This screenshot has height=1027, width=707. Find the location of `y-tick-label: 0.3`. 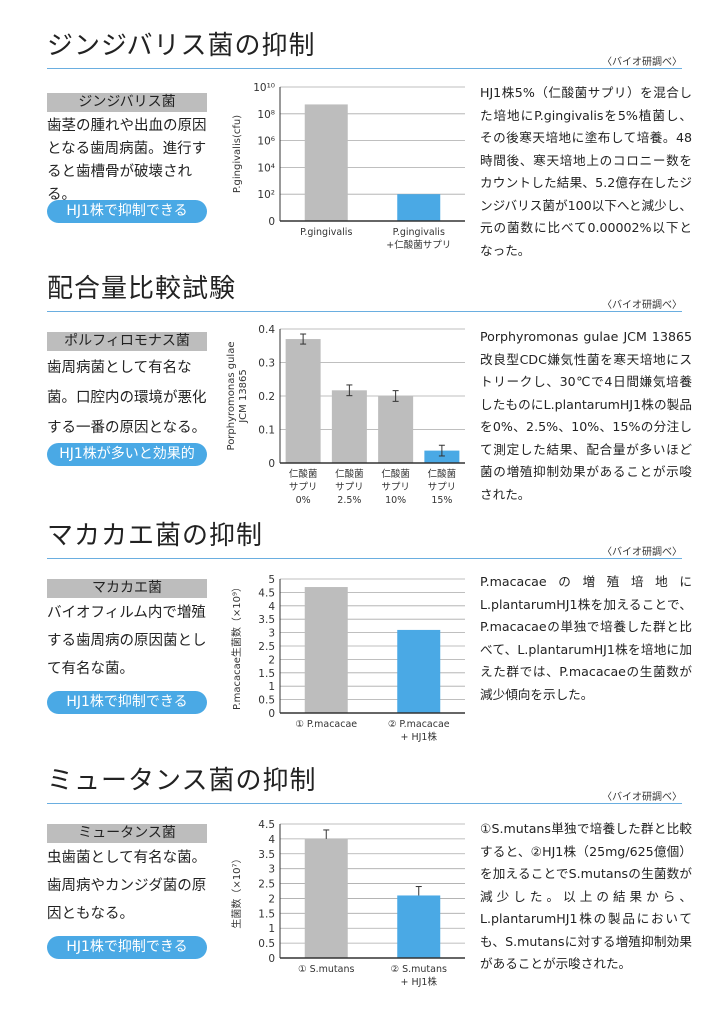

y-tick-label: 0.3 is located at coordinates (266, 364).